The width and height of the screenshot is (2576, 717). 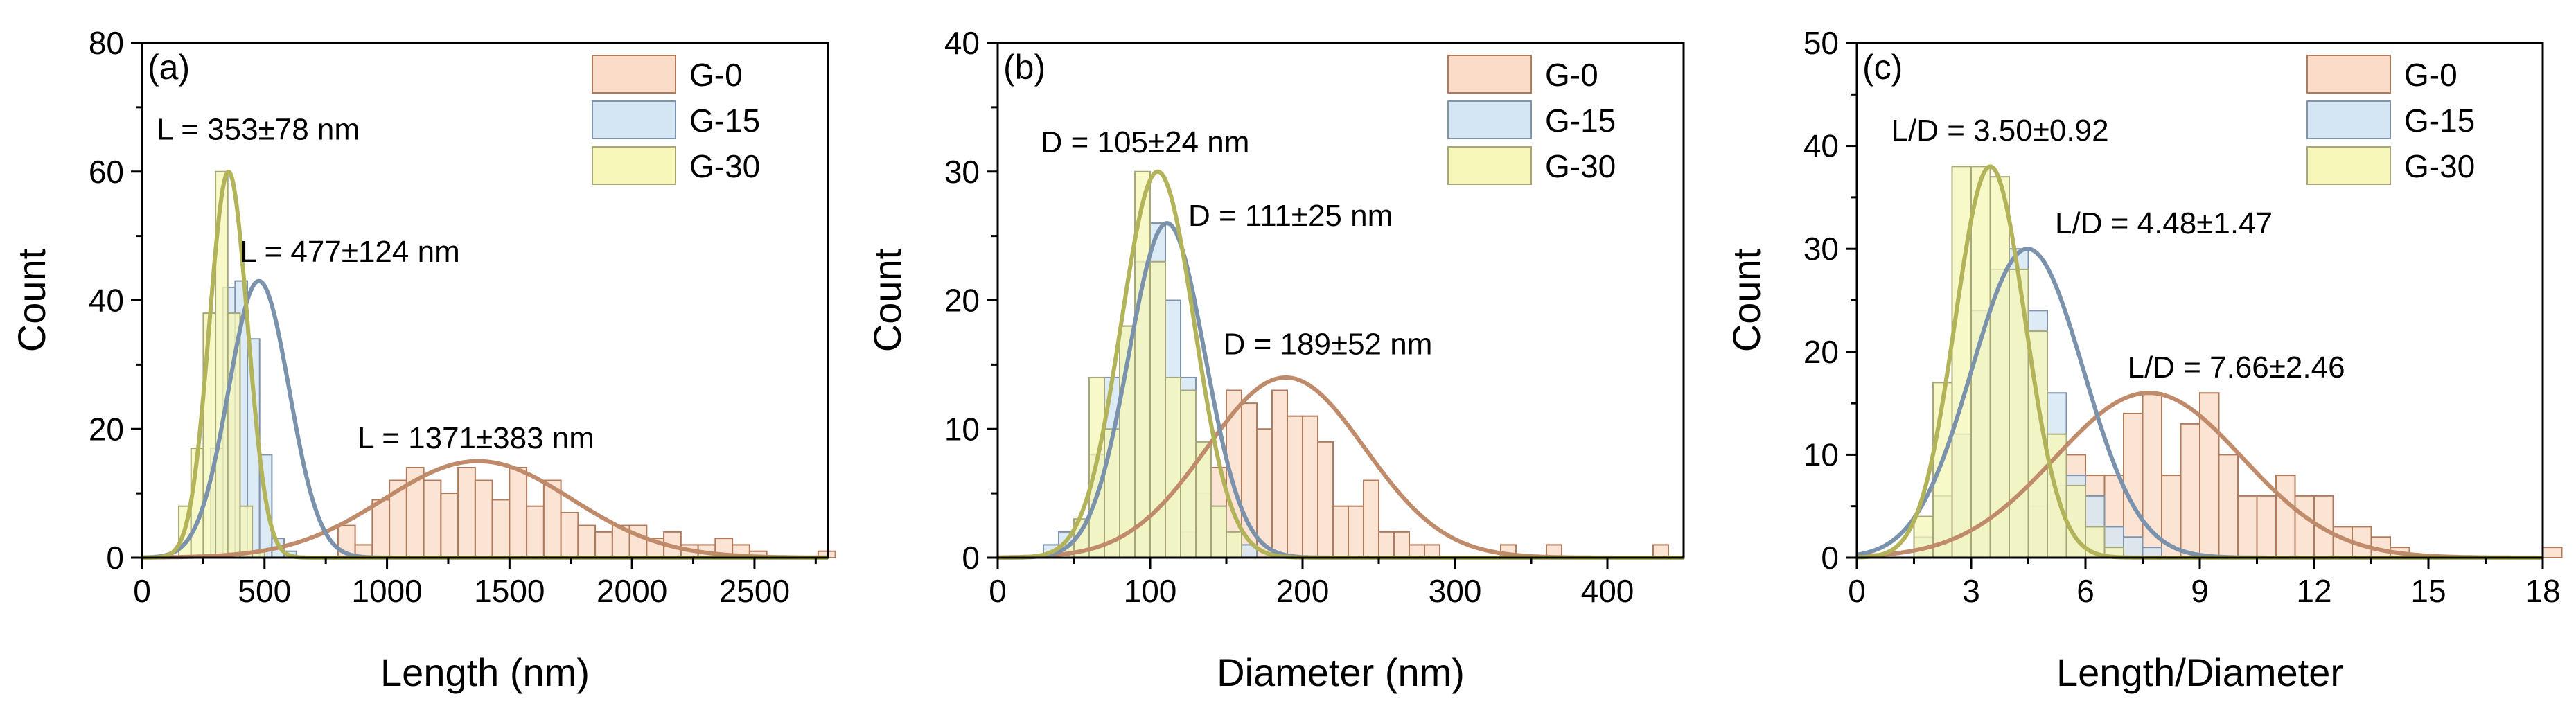 What do you see at coordinates (1328, 345) in the screenshot?
I see `fit-annotation: D = 189±52 nm` at bounding box center [1328, 345].